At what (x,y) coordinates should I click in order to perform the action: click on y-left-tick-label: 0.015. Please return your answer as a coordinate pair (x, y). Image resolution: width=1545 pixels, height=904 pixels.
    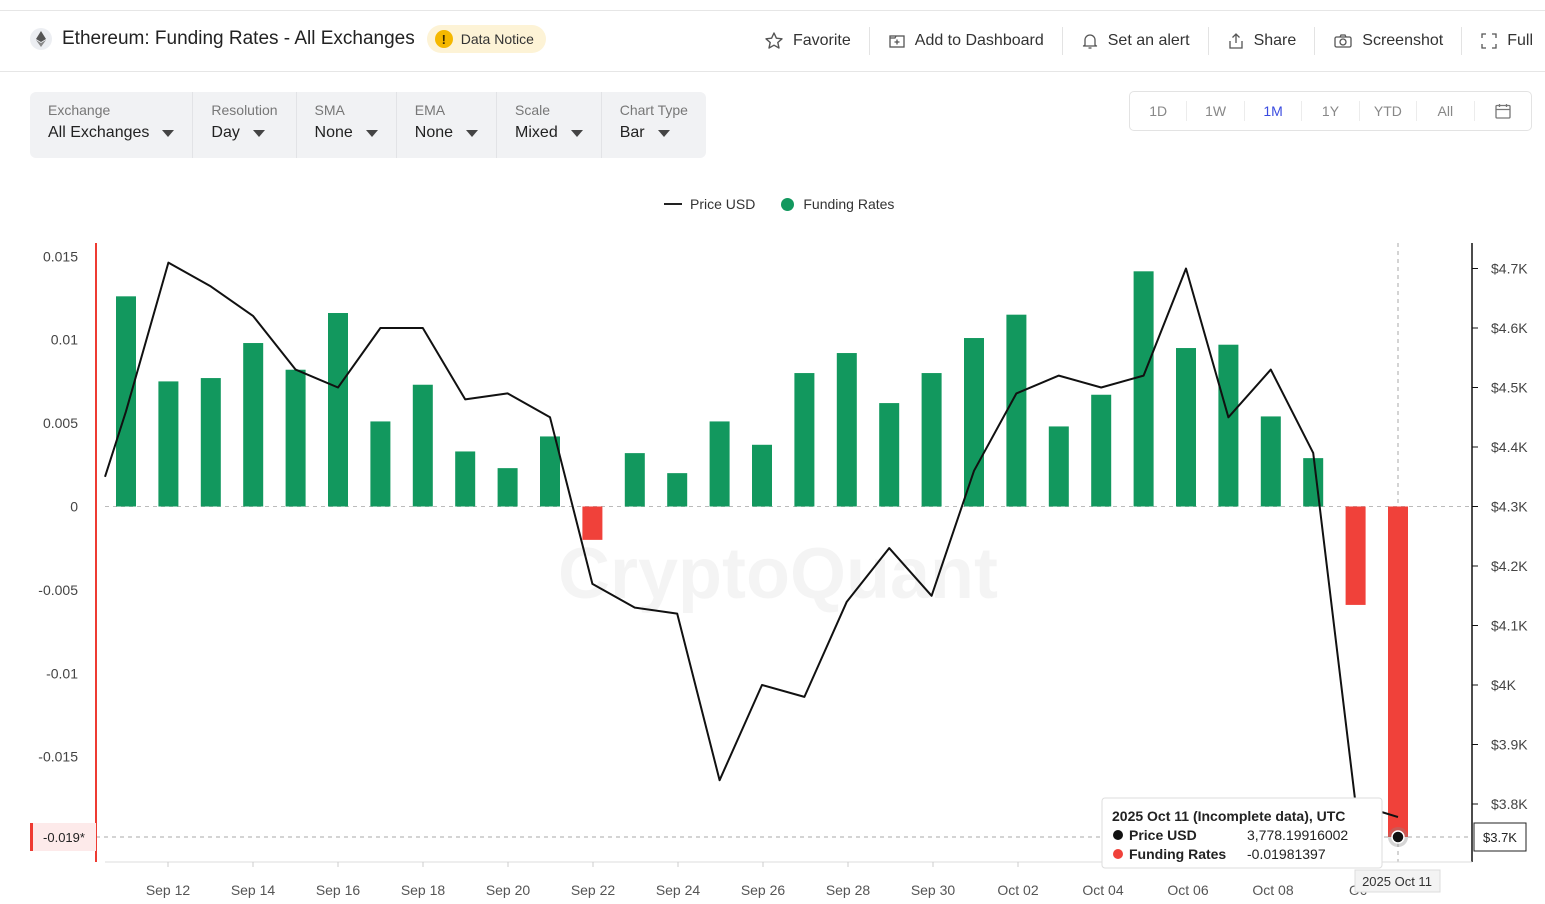
    Looking at the image, I should click on (60, 256).